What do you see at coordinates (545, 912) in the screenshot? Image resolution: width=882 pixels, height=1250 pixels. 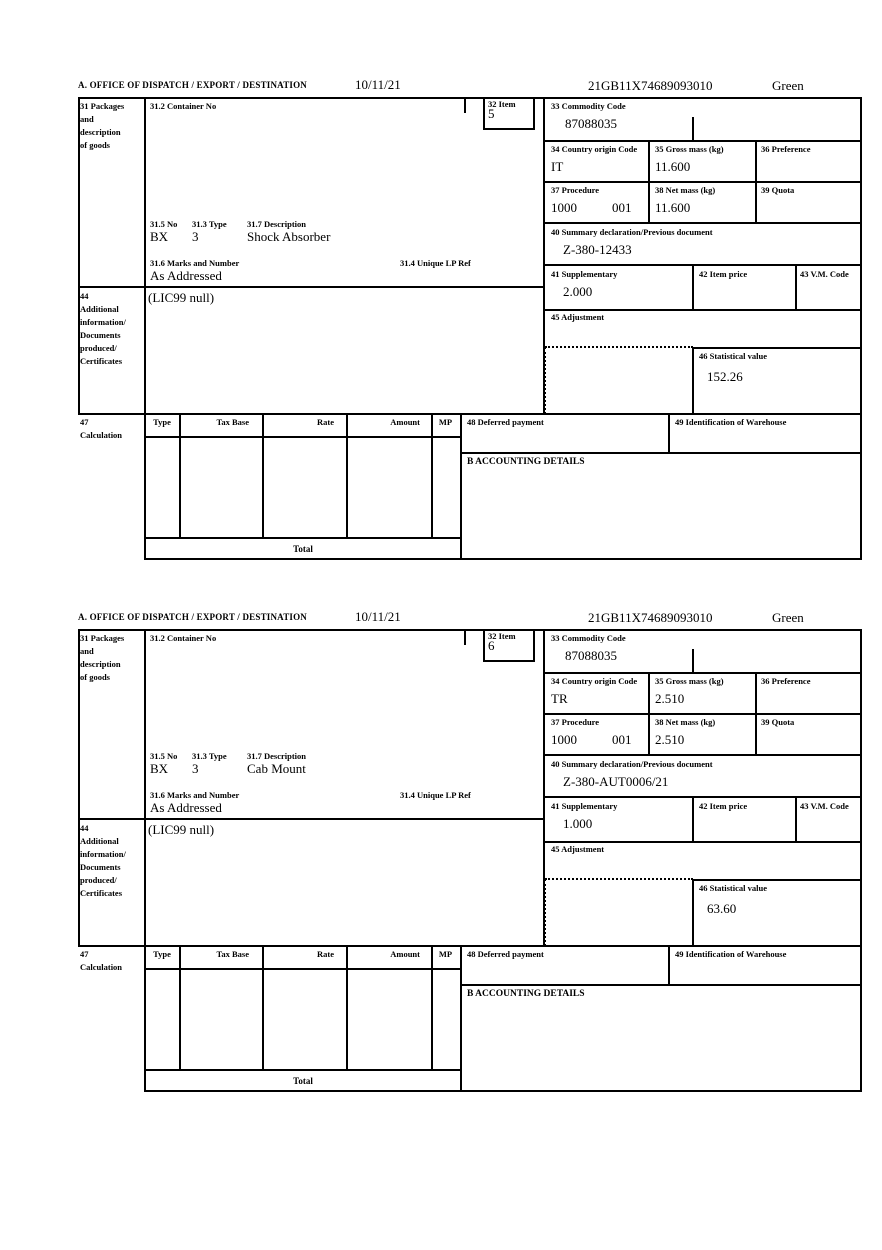 I see `dotted-line` at bounding box center [545, 912].